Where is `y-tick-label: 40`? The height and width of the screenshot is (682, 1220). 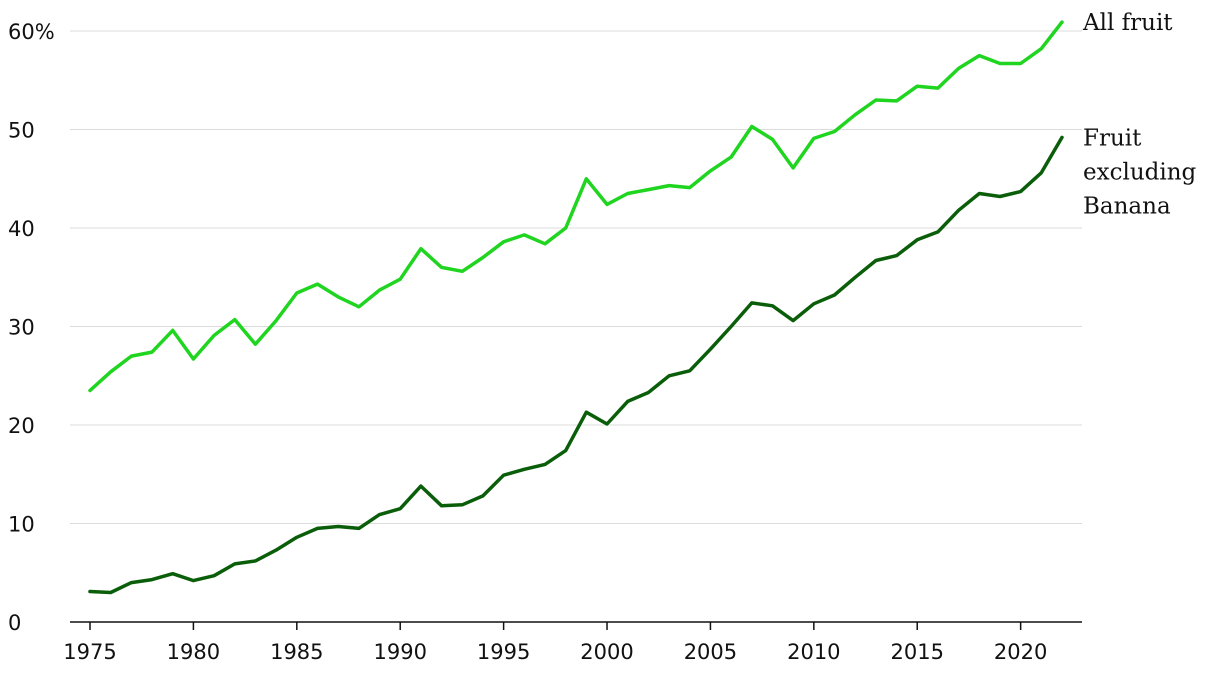 y-tick-label: 40 is located at coordinates (21, 229).